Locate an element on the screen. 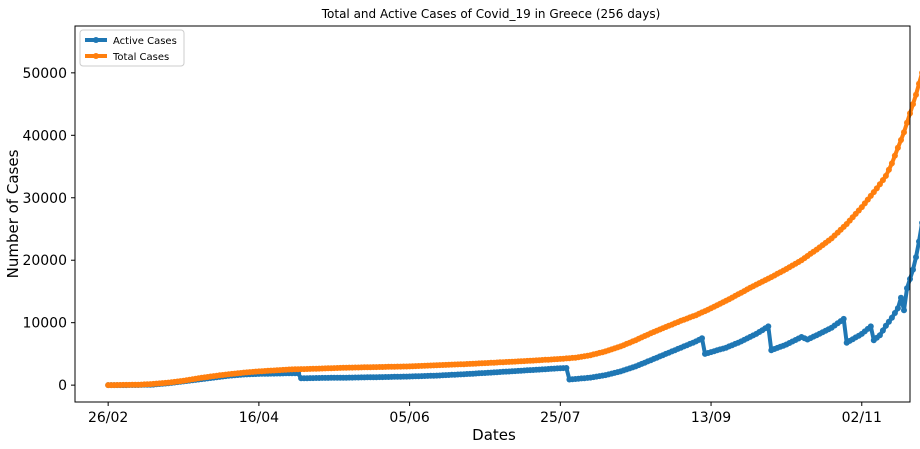  legend-label: Active Cases is located at coordinates (145, 41).